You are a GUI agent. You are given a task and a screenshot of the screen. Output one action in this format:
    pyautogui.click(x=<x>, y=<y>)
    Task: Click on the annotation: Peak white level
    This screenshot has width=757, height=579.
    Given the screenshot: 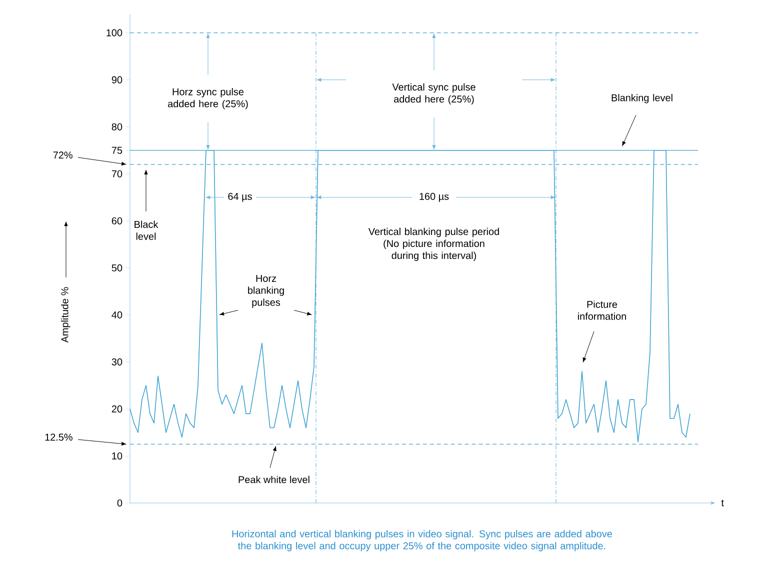 What is the action you would take?
    pyautogui.click(x=274, y=480)
    